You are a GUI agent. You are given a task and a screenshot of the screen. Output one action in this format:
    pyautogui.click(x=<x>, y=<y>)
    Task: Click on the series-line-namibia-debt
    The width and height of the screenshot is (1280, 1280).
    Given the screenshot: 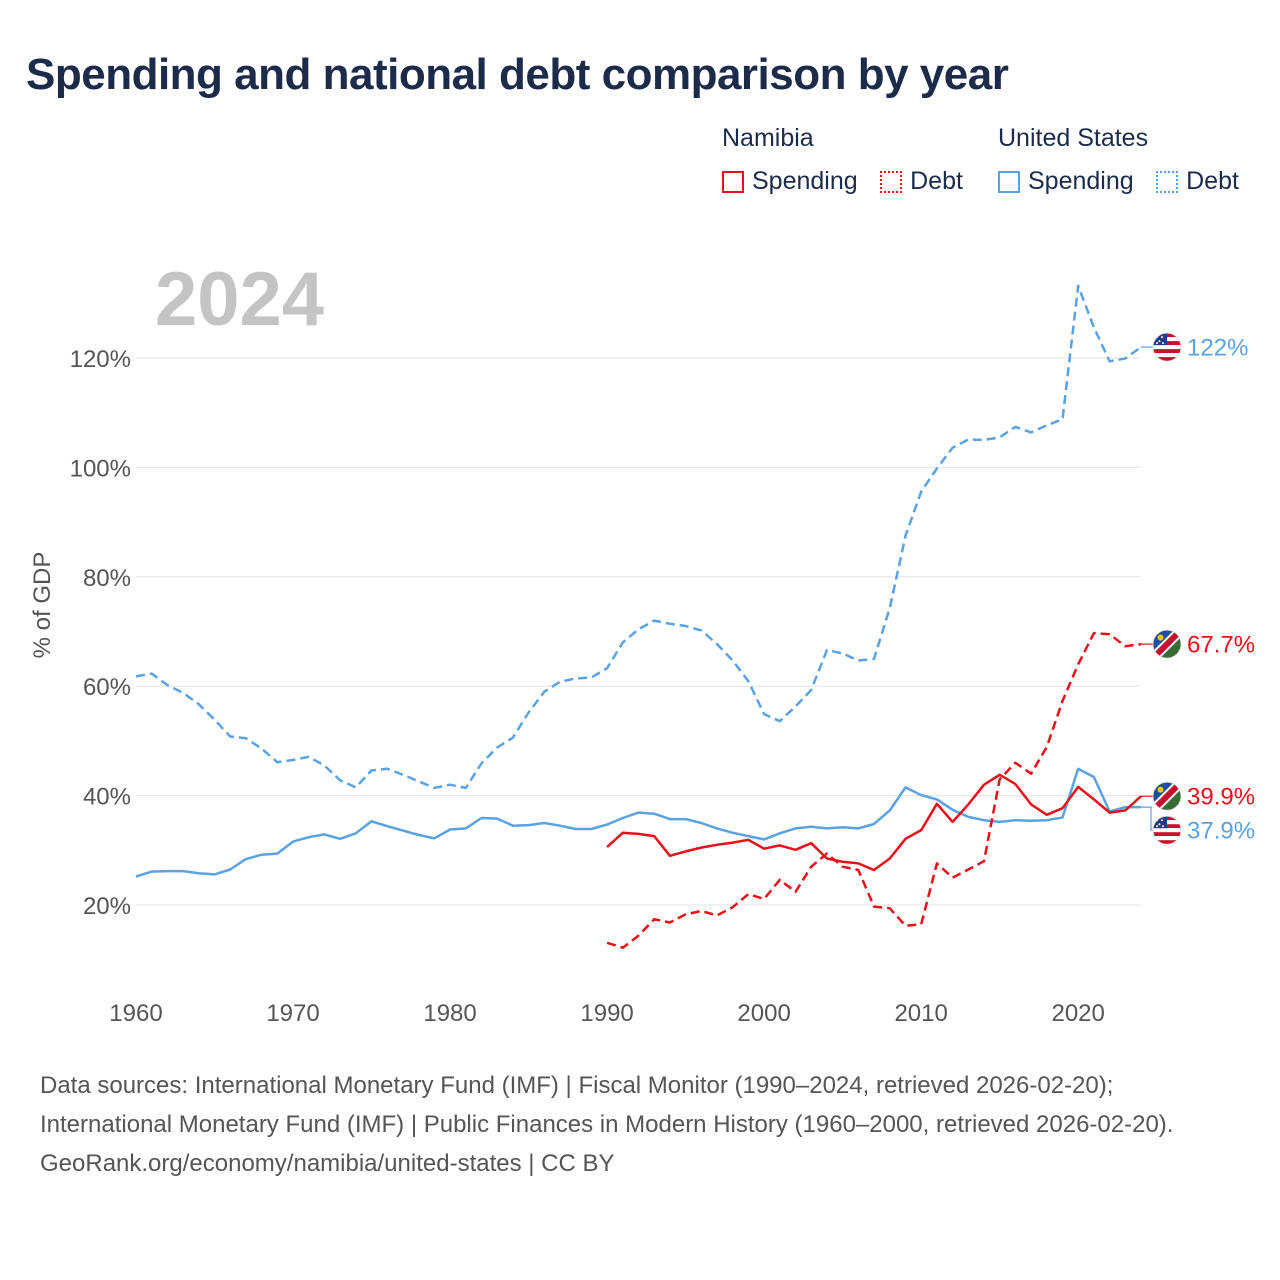 What is the action you would take?
    pyautogui.click(x=874, y=790)
    